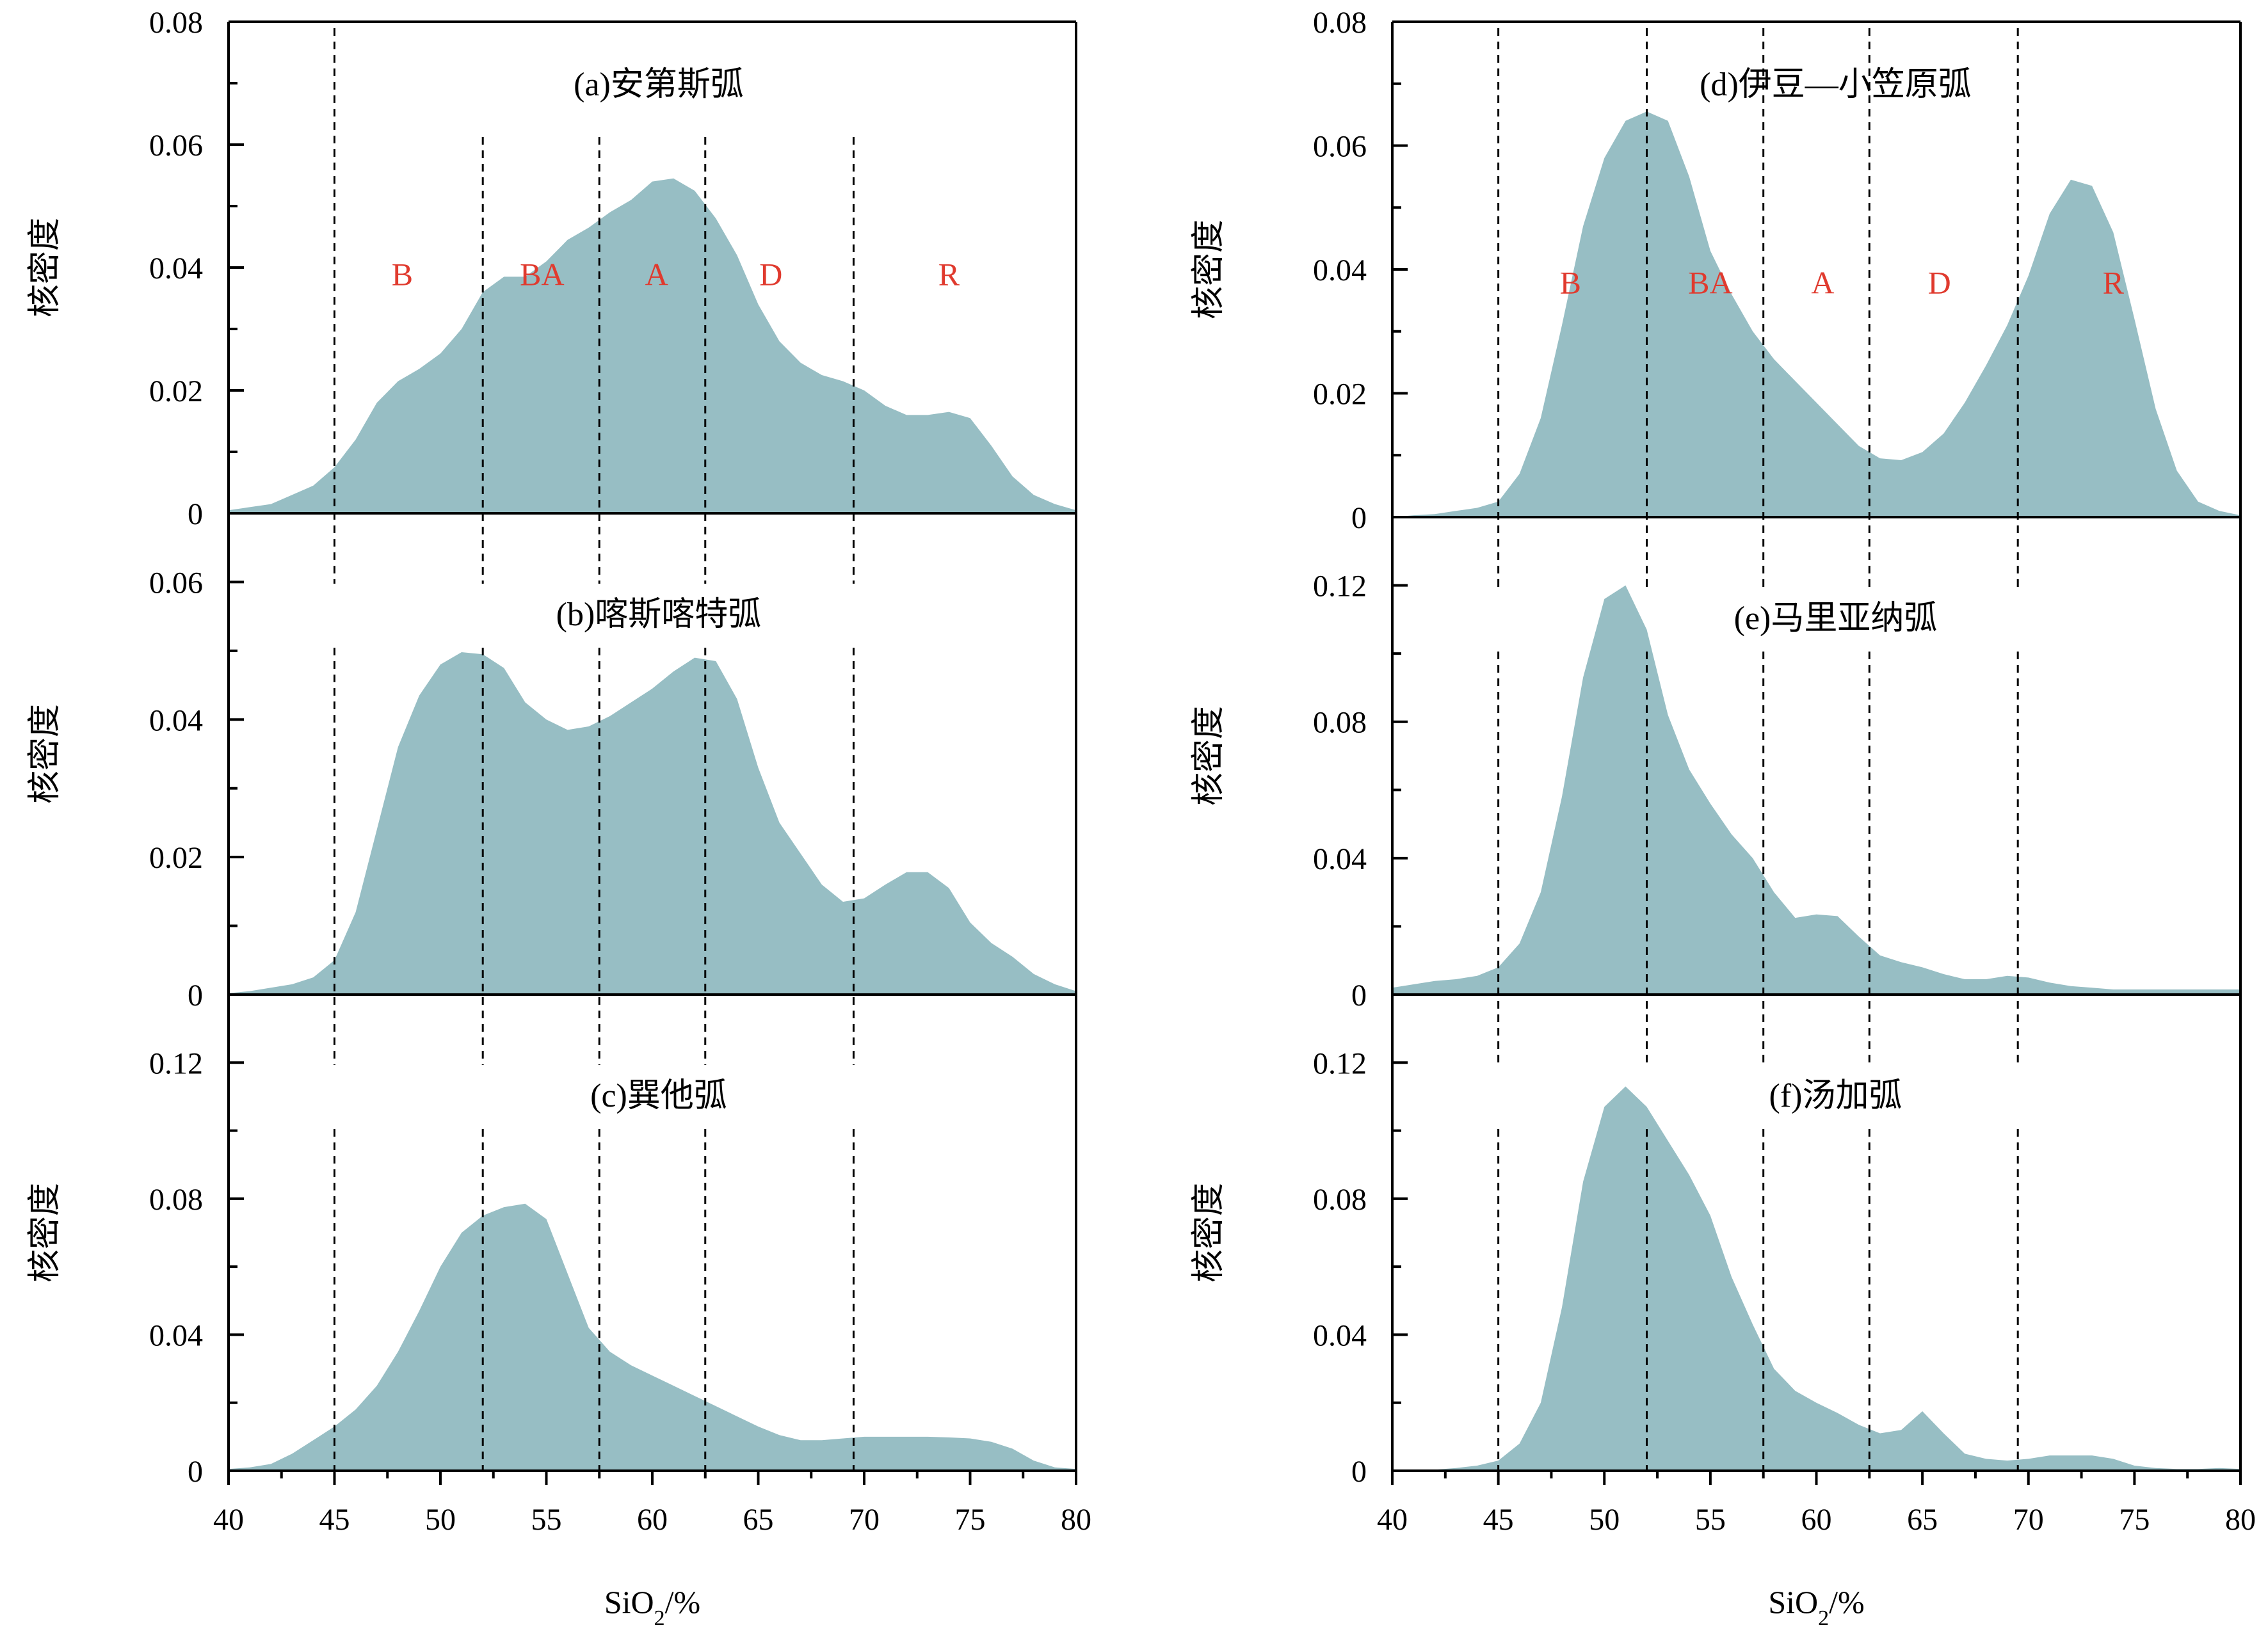  I want to click on y-tick-label-e: 0.08, so click(1340, 723).